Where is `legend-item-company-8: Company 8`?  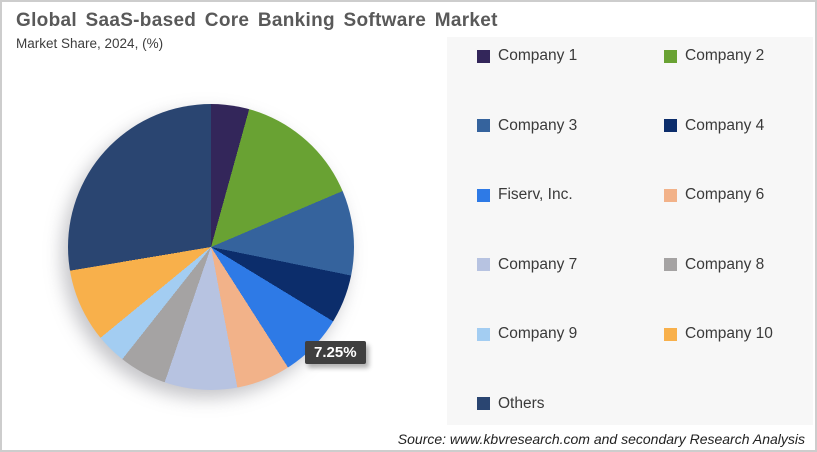 legend-item-company-8: Company 8 is located at coordinates (738, 265).